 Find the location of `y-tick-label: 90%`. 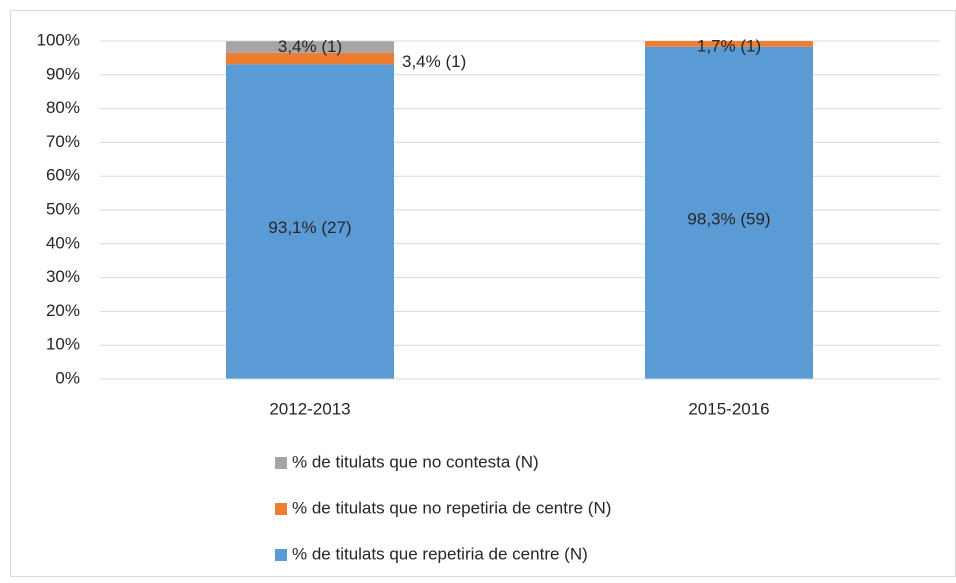

y-tick-label: 90% is located at coordinates (63, 73).